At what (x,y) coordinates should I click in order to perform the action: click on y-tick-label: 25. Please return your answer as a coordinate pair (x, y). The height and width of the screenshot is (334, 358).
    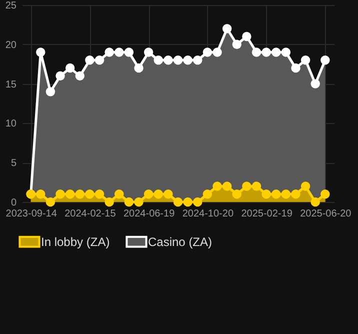
    Looking at the image, I should click on (11, 6).